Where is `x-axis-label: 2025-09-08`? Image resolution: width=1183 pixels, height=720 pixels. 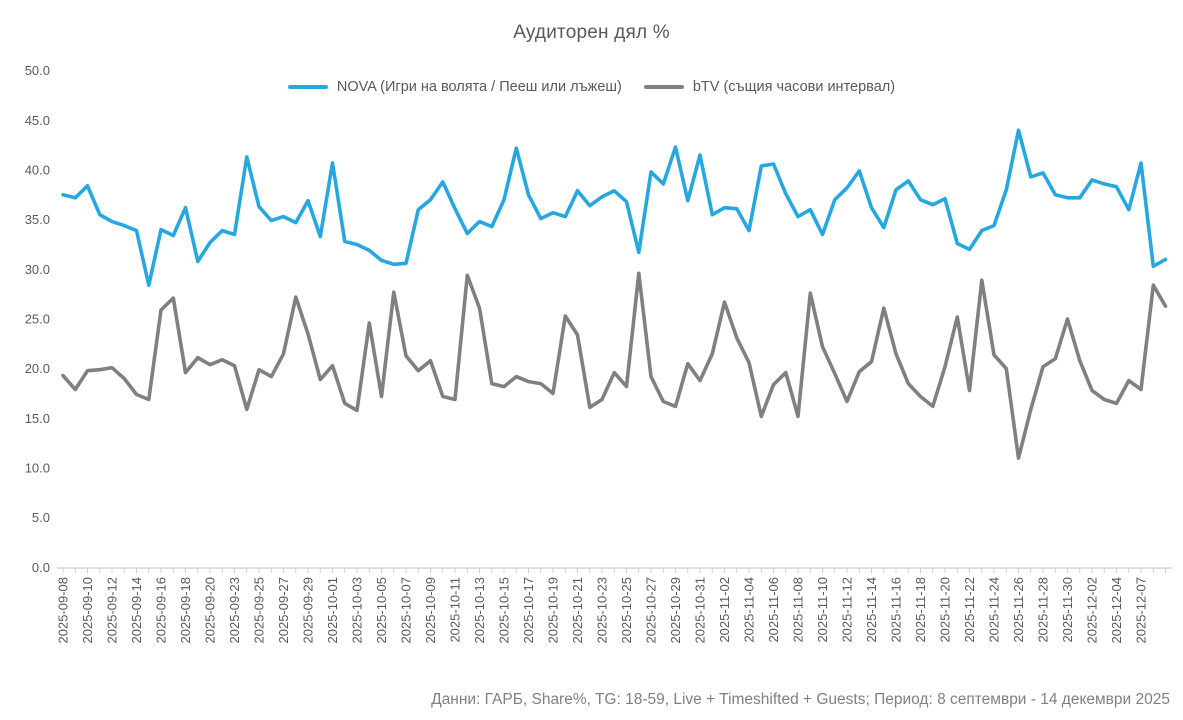
x-axis-label: 2025-09-08 is located at coordinates (63, 610).